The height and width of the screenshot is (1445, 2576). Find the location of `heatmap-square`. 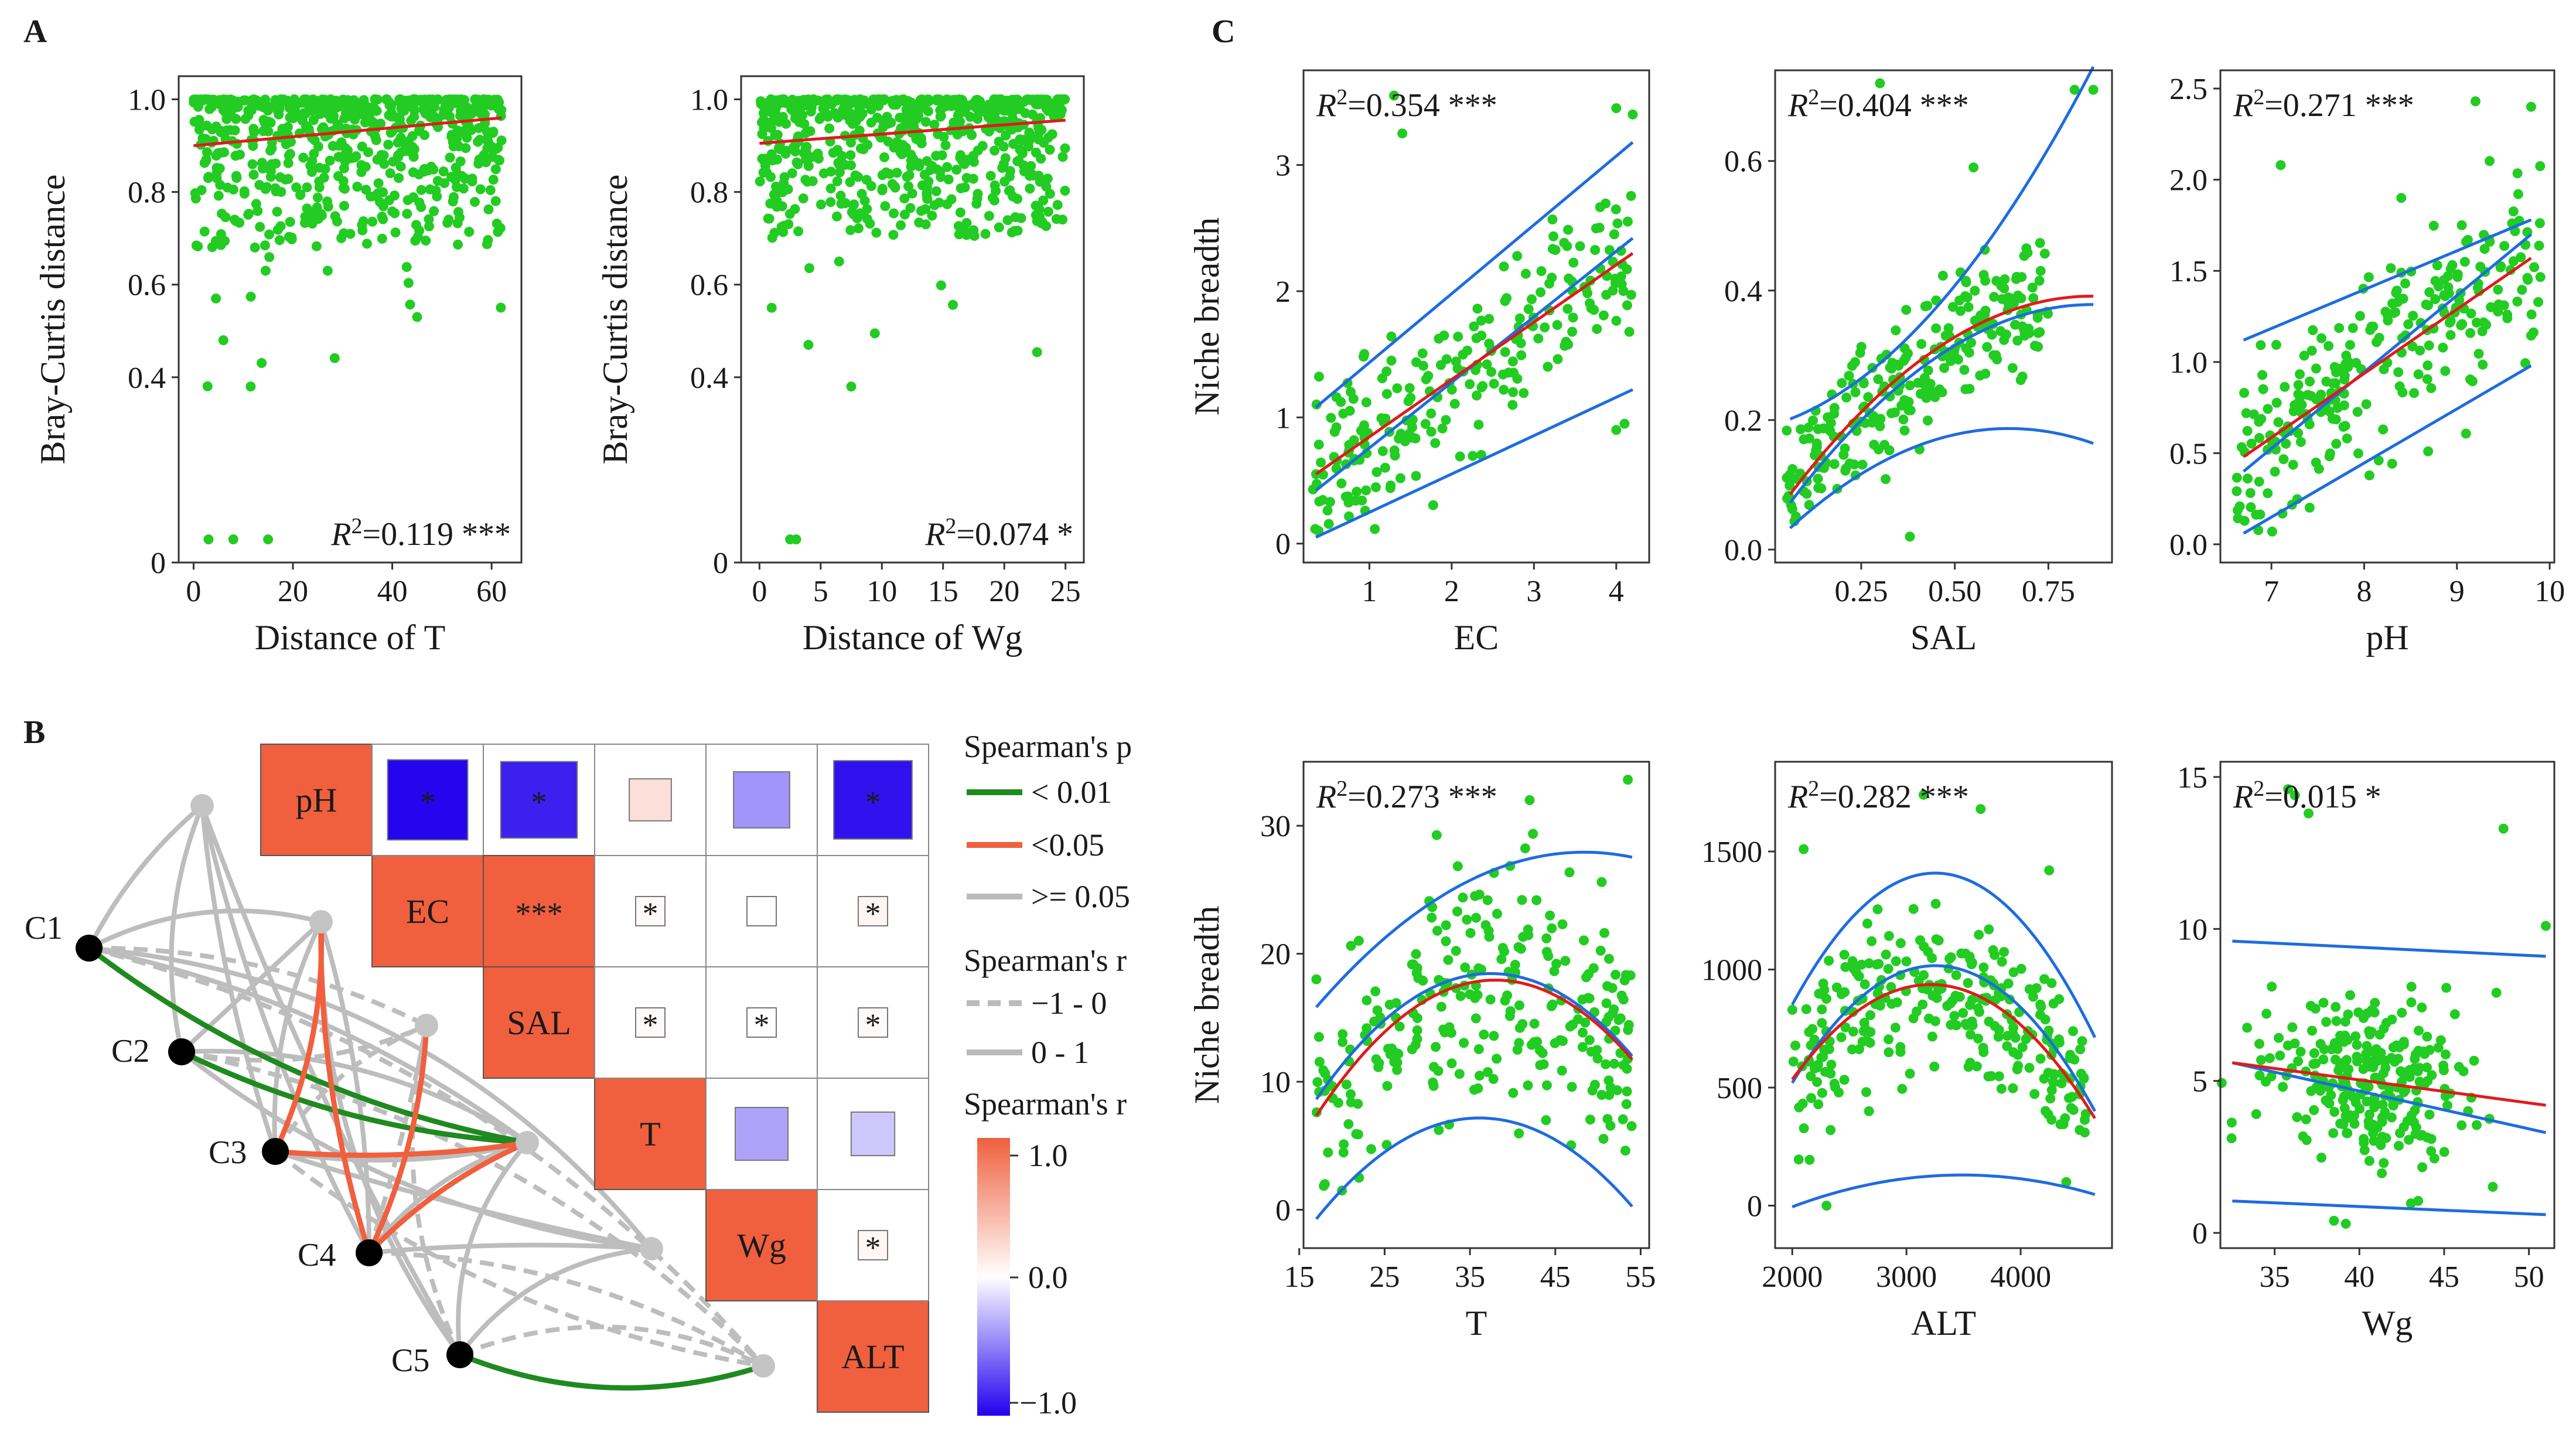

heatmap-square is located at coordinates (650, 800).